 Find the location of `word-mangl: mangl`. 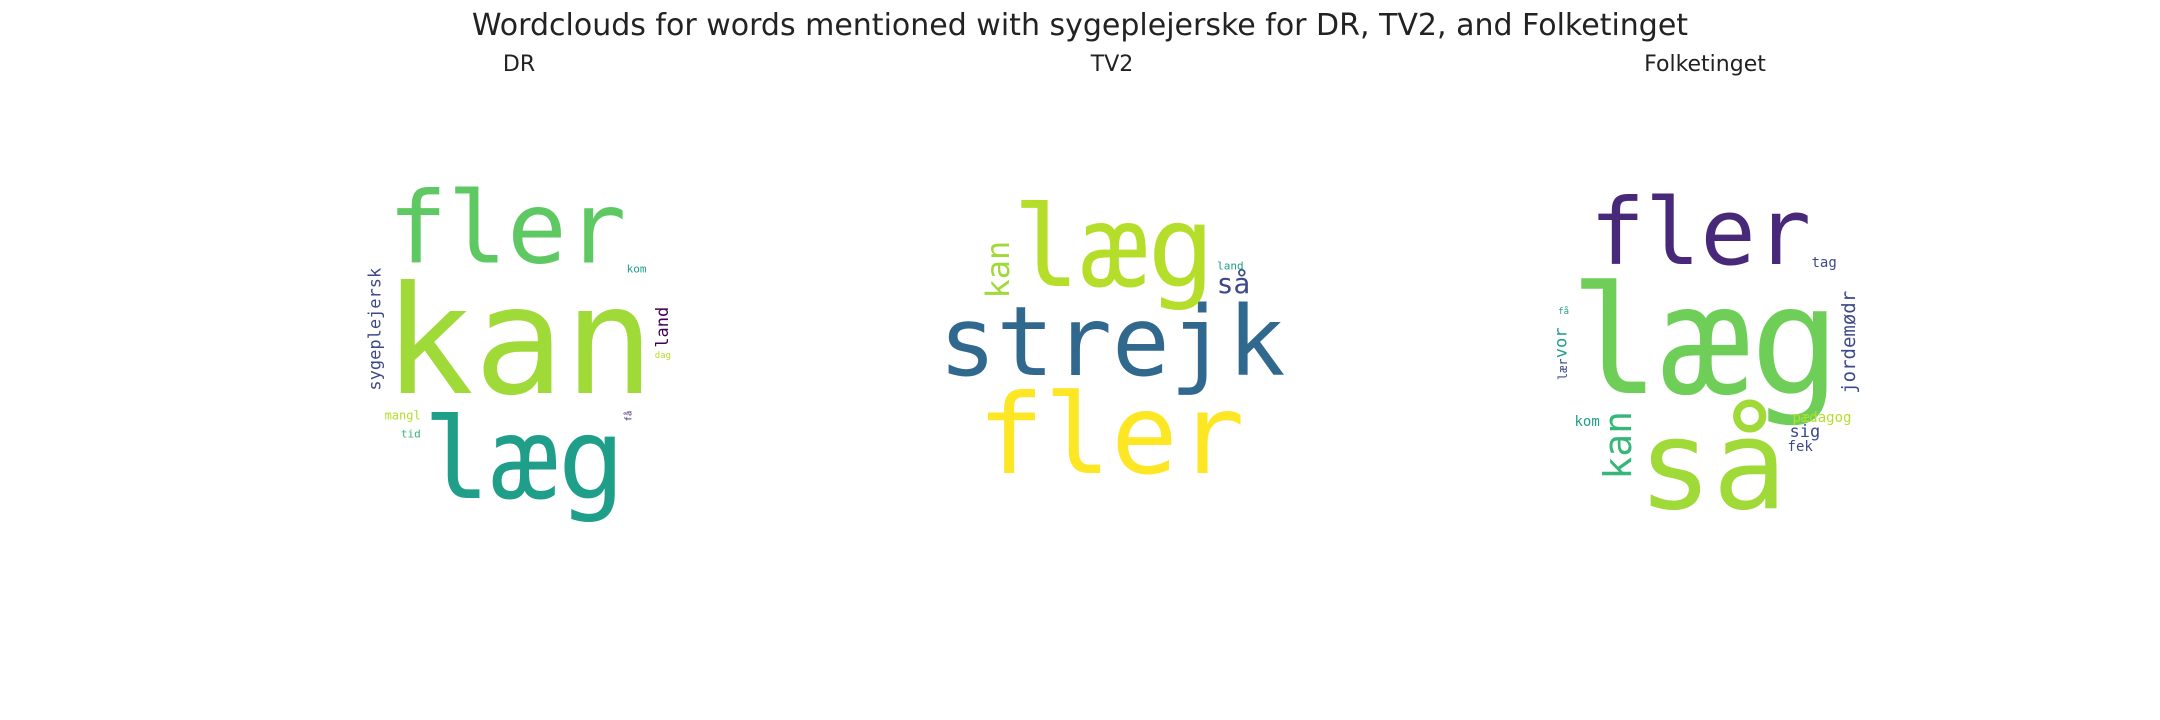

word-mangl: mangl is located at coordinates (403, 415).